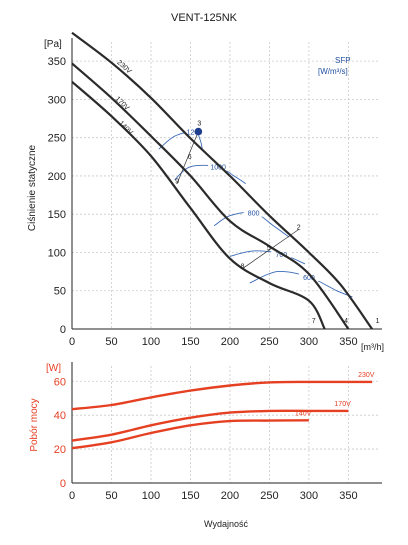 This screenshot has width=408, height=545. I want to click on pressure-y-tick-label: 350, so click(57, 62).